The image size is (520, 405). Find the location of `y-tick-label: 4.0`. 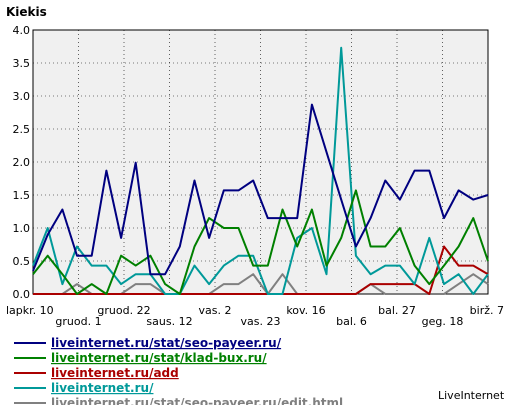

y-tick-label: 4.0 is located at coordinates (22, 30).